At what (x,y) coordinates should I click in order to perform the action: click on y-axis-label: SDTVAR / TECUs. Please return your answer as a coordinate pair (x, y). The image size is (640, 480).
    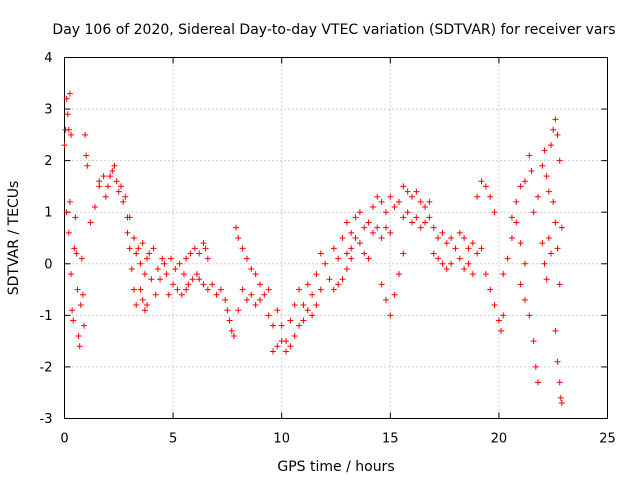
    Looking at the image, I should click on (14, 238).